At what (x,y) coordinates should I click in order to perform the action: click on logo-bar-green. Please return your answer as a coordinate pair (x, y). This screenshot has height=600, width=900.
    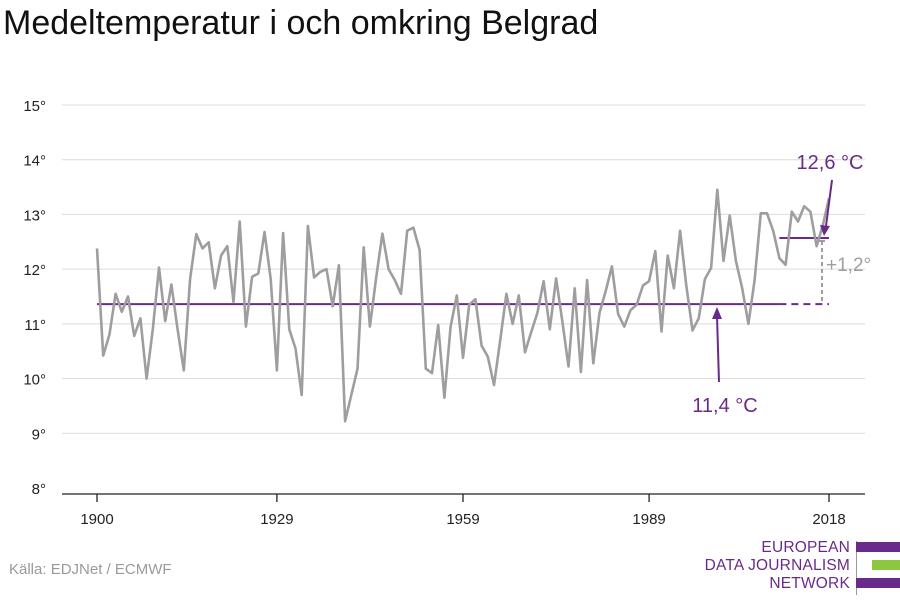
    Looking at the image, I should click on (886, 565).